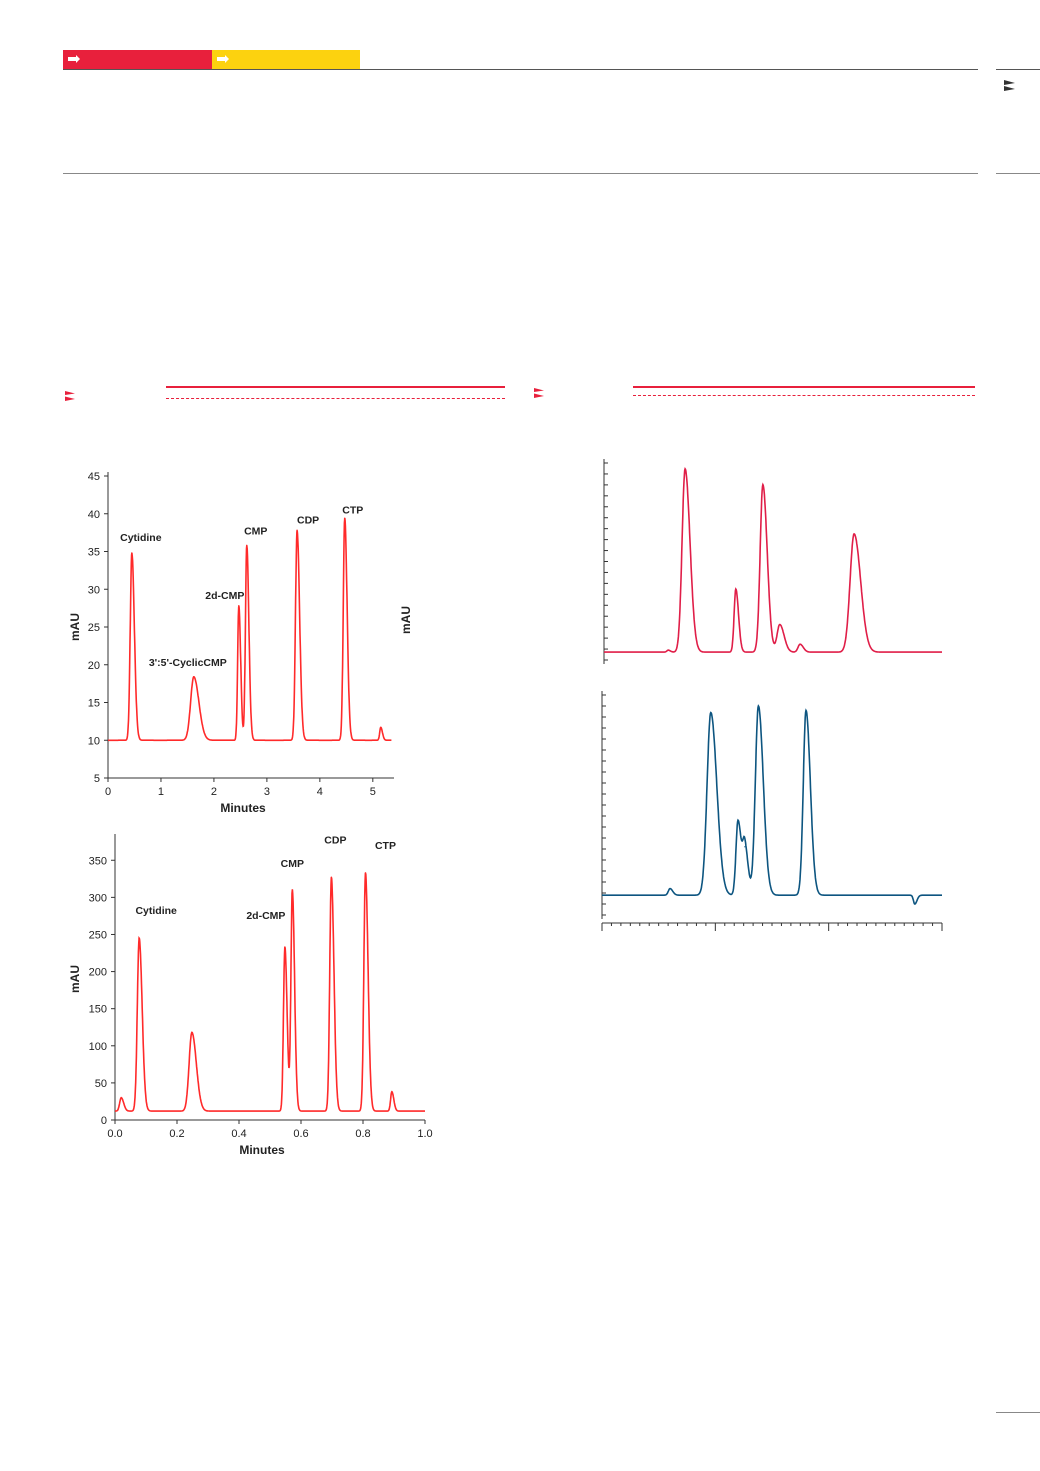  I want to click on x-tick-label: 0.8, so click(362, 1134).